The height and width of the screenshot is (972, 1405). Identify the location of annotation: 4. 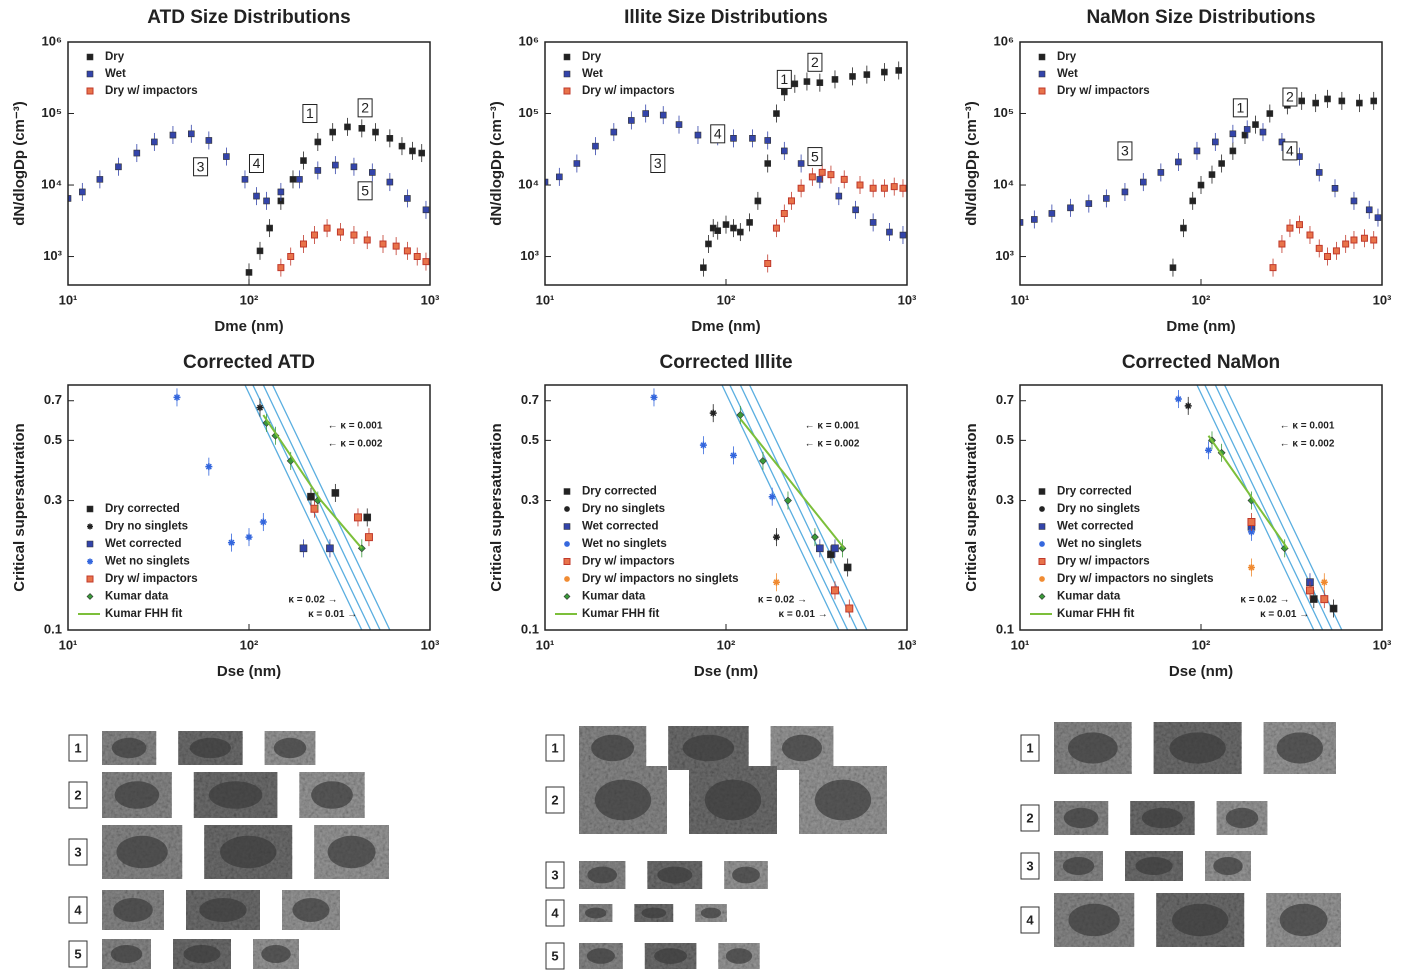
(1290, 151).